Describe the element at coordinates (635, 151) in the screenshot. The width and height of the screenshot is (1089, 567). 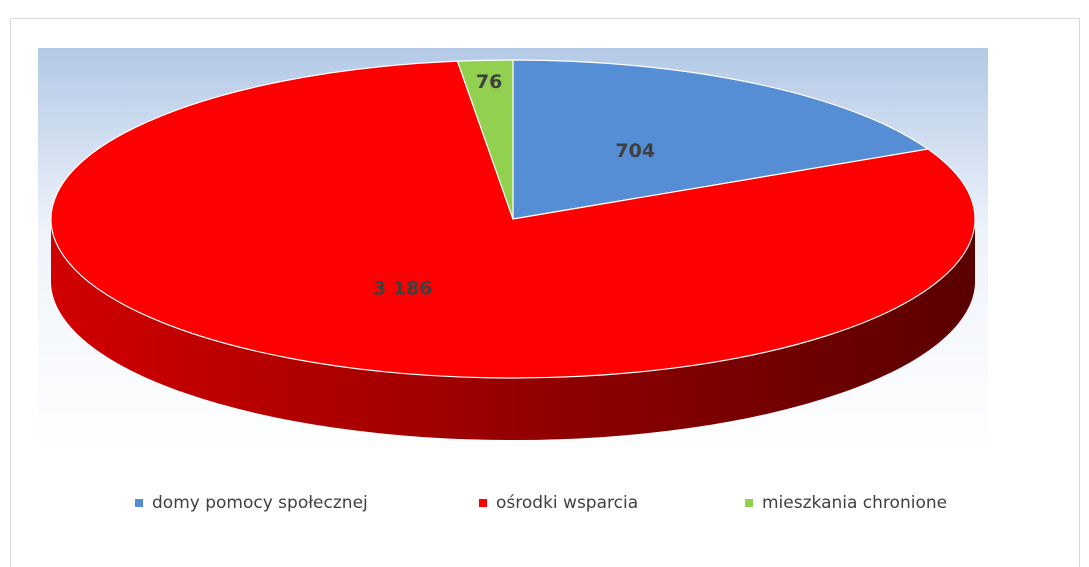
I see `data-label: 704` at that location.